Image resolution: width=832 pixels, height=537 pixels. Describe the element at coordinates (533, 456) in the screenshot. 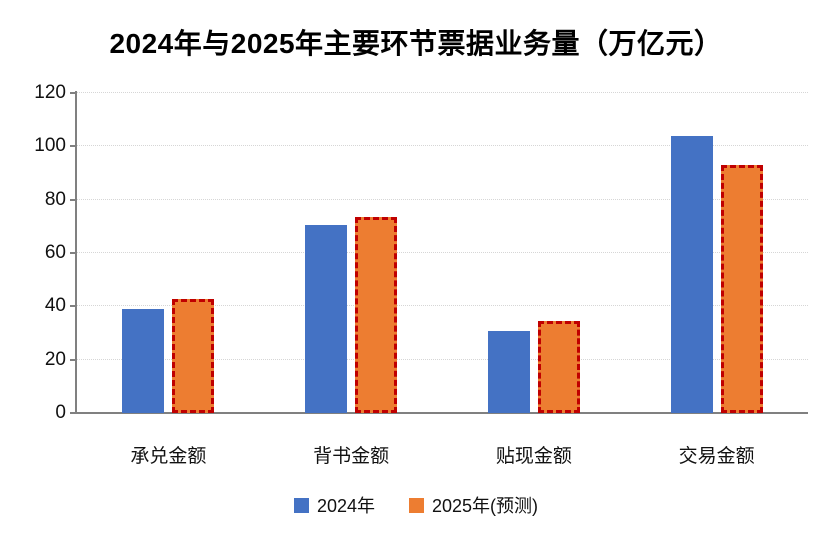

I see `x-category-label-3: 贴现金额` at that location.